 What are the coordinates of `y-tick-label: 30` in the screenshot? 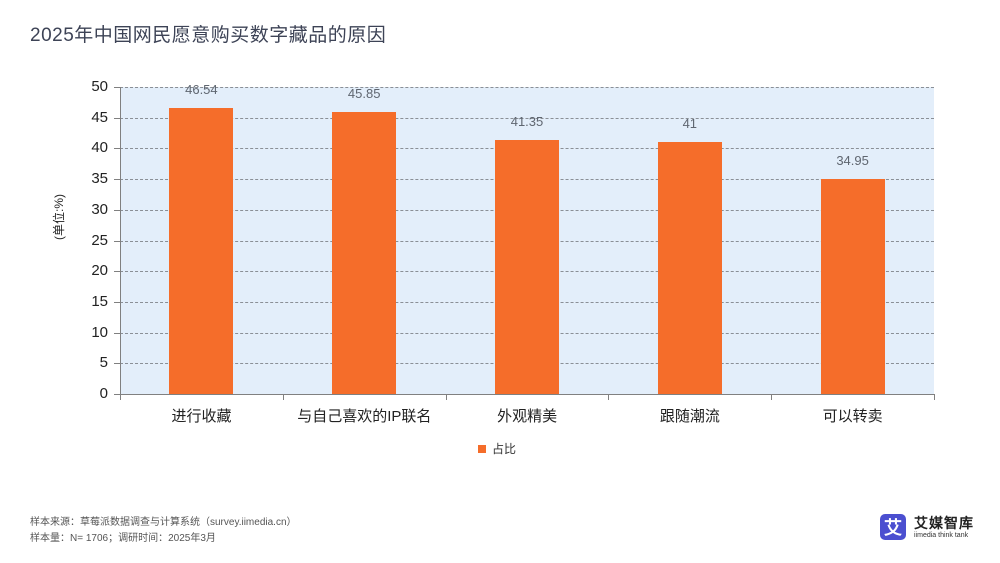 It's located at (99, 209).